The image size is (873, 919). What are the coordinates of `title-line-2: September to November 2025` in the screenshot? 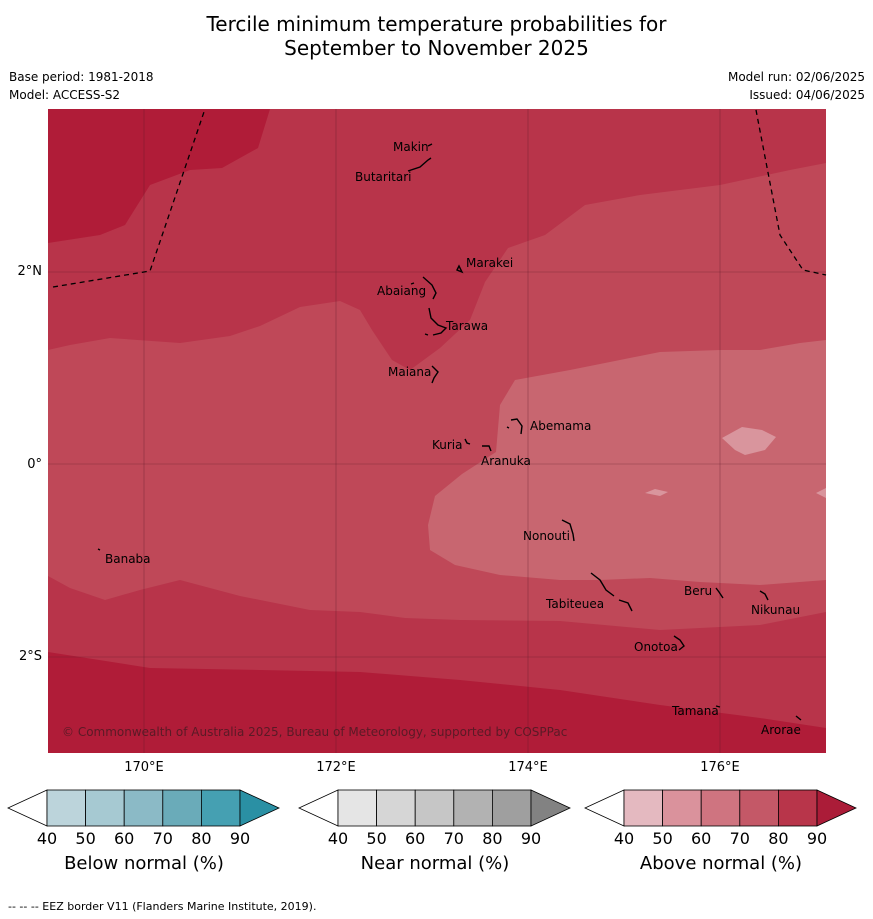 It's located at (436, 48).